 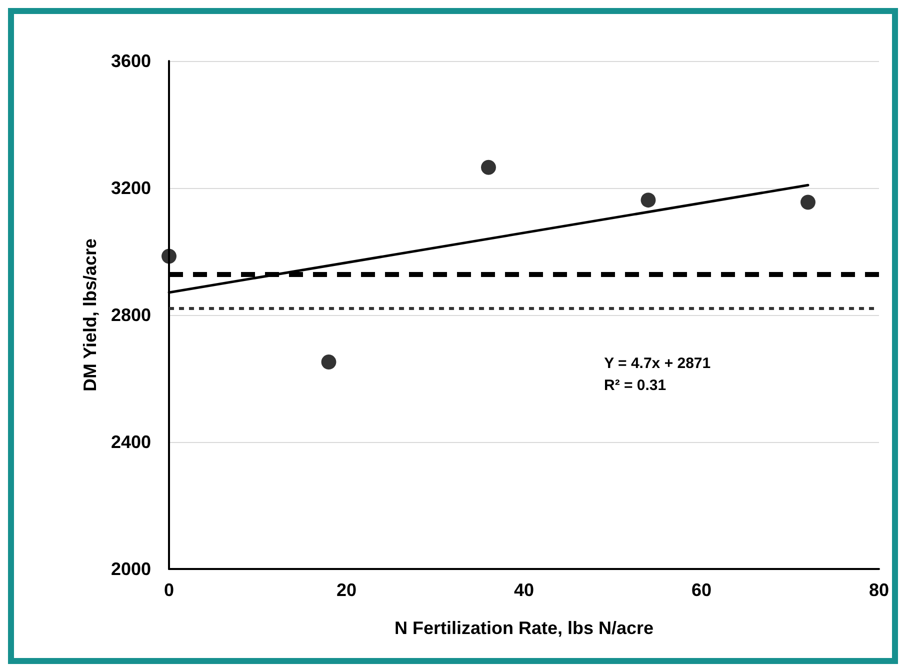 What do you see at coordinates (701, 590) in the screenshot?
I see `x-tick-label: 60` at bounding box center [701, 590].